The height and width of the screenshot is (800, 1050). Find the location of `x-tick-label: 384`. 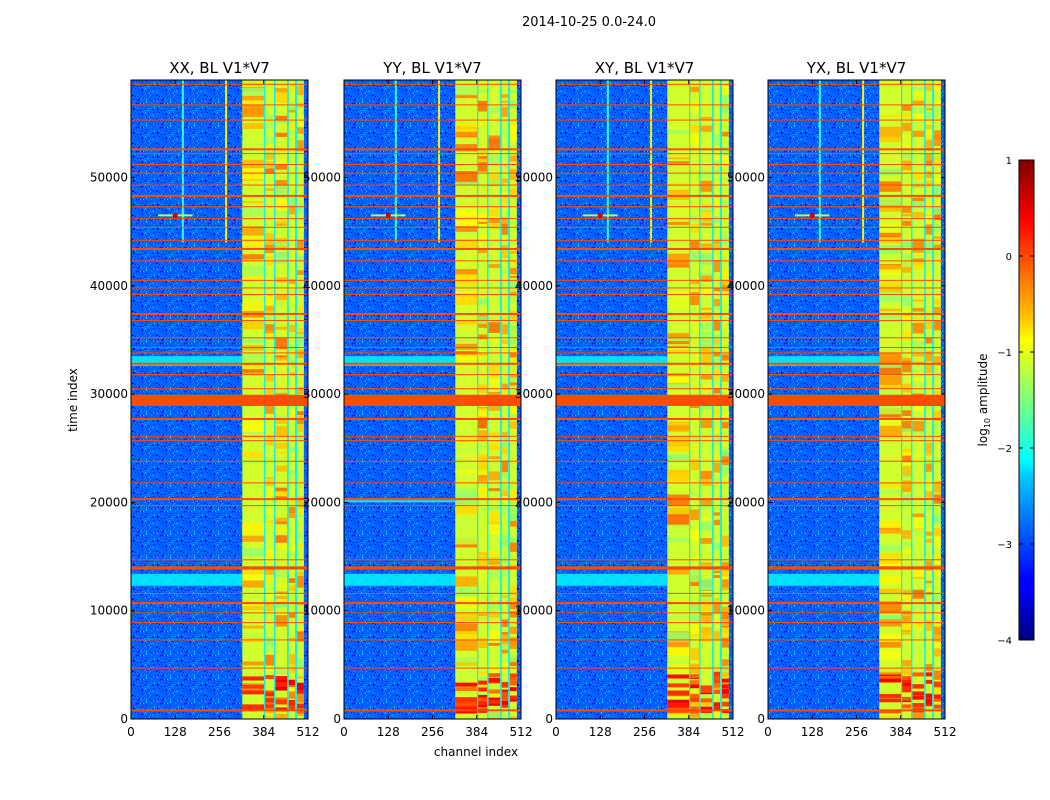

x-tick-label: 384 is located at coordinates (476, 732).